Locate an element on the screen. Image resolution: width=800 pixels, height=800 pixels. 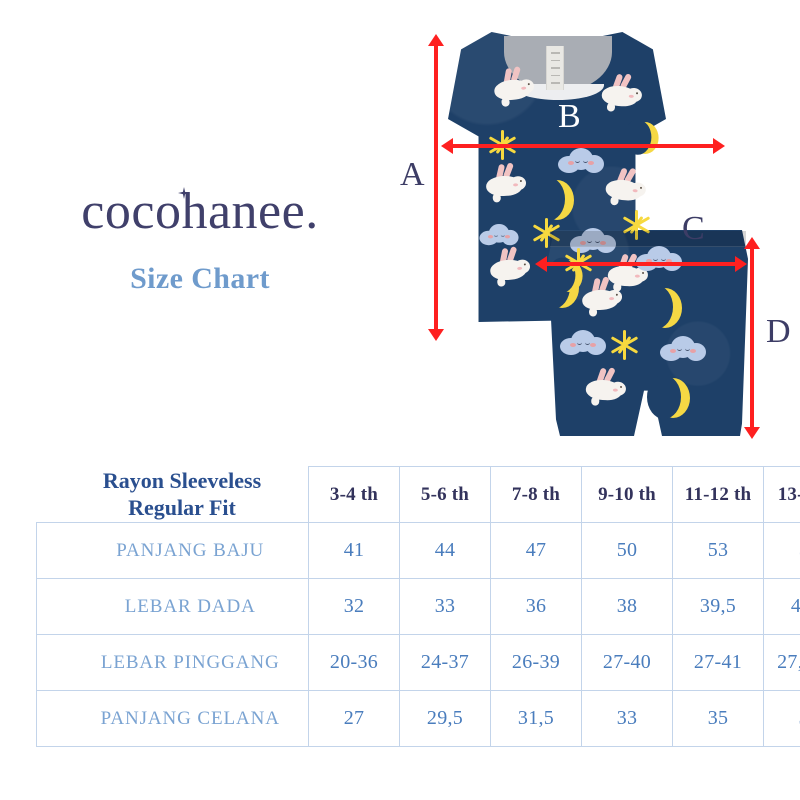
measure-label-b: B is located at coordinates (569, 116).